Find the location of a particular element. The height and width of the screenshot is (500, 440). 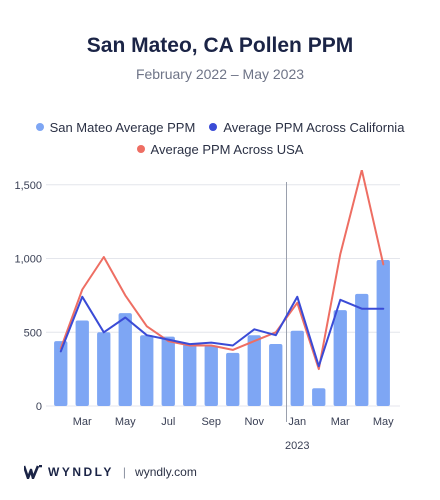

chart-subtitle: February 2022 – May 2023 is located at coordinates (220, 74).